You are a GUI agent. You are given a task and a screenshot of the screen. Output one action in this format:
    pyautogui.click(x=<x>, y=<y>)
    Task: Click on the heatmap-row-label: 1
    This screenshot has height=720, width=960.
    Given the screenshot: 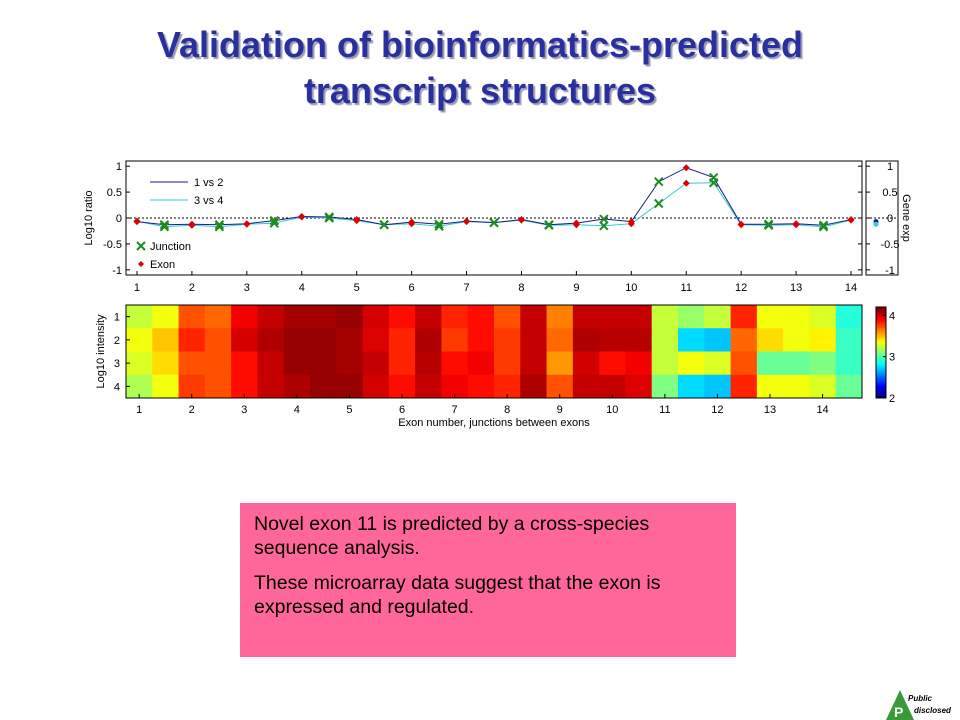 What is the action you would take?
    pyautogui.click(x=117, y=318)
    